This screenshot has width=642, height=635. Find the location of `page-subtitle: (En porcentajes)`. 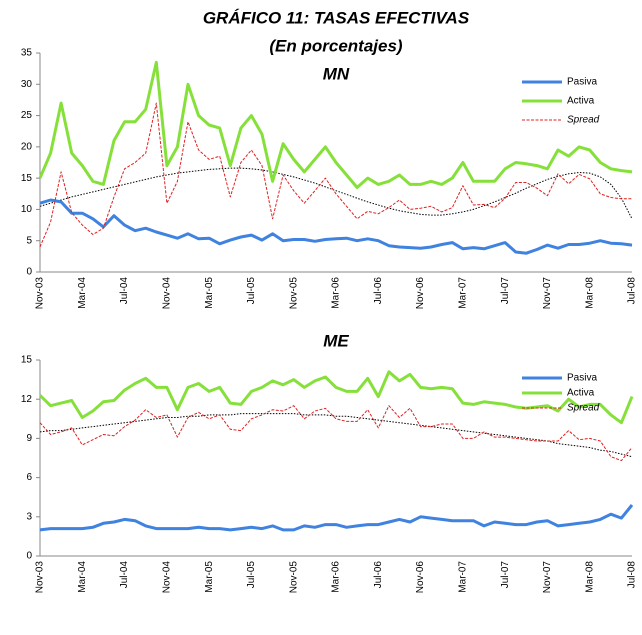

page-subtitle: (En porcentajes) is located at coordinates (336, 45).